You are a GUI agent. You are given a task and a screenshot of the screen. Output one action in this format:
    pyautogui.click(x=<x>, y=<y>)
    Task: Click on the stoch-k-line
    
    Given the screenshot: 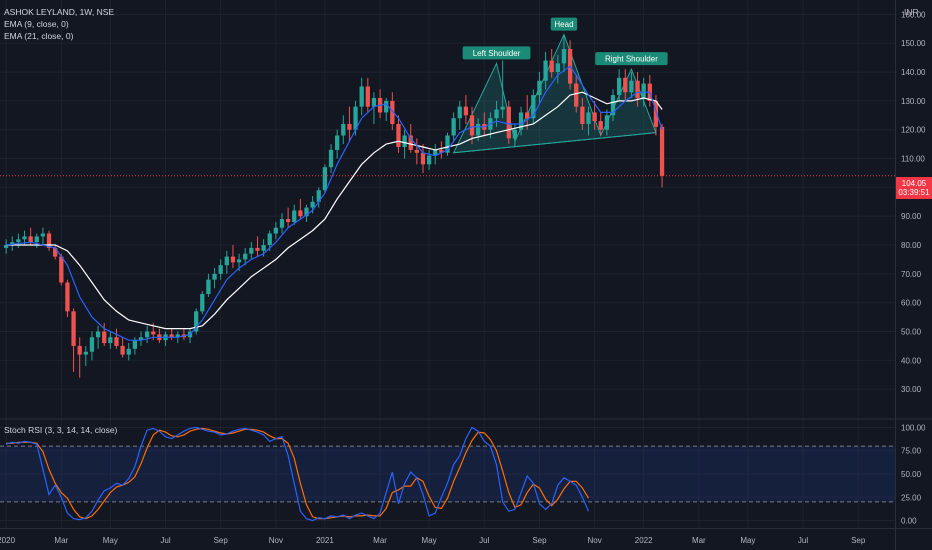 What is the action you would take?
    pyautogui.click(x=297, y=474)
    